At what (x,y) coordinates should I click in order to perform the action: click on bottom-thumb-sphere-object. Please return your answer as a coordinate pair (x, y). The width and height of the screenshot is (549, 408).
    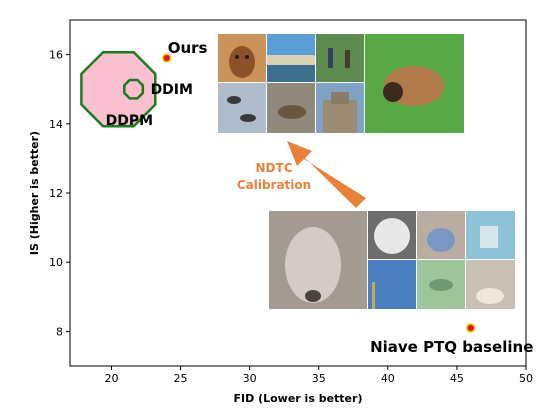
    Looking at the image, I should click on (392, 235).